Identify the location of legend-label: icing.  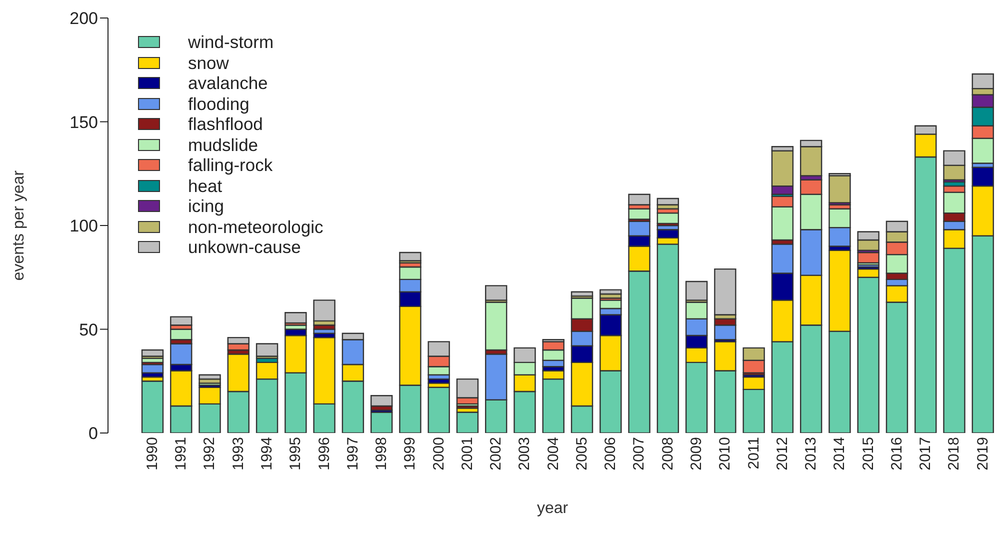
(206, 206).